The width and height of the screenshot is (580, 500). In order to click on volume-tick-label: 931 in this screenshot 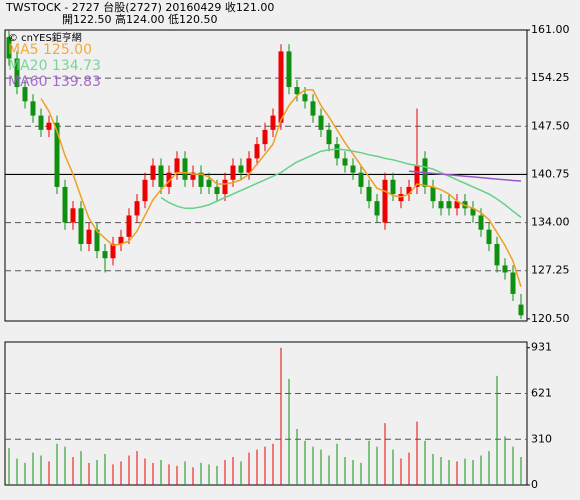, I will do `click(541, 347)`.